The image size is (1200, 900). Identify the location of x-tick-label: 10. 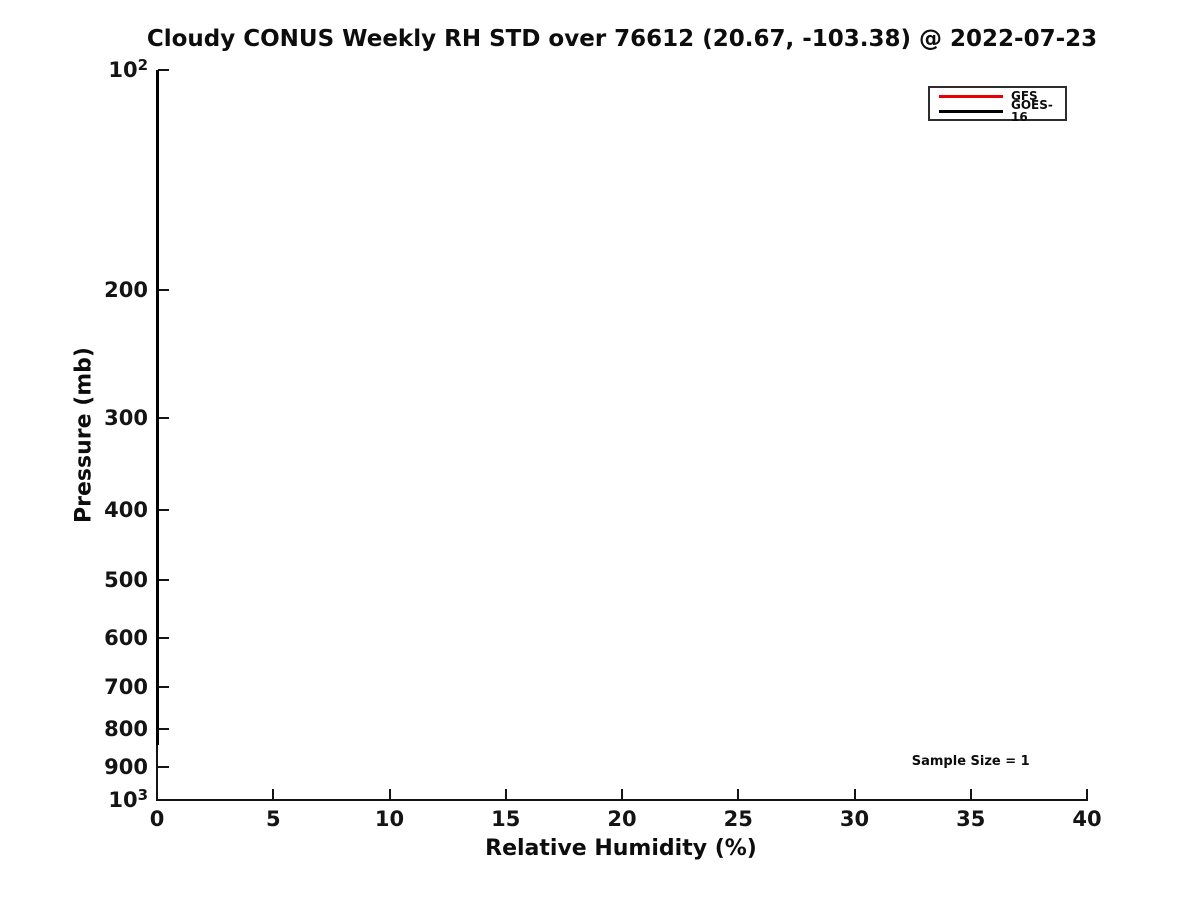
(389, 819).